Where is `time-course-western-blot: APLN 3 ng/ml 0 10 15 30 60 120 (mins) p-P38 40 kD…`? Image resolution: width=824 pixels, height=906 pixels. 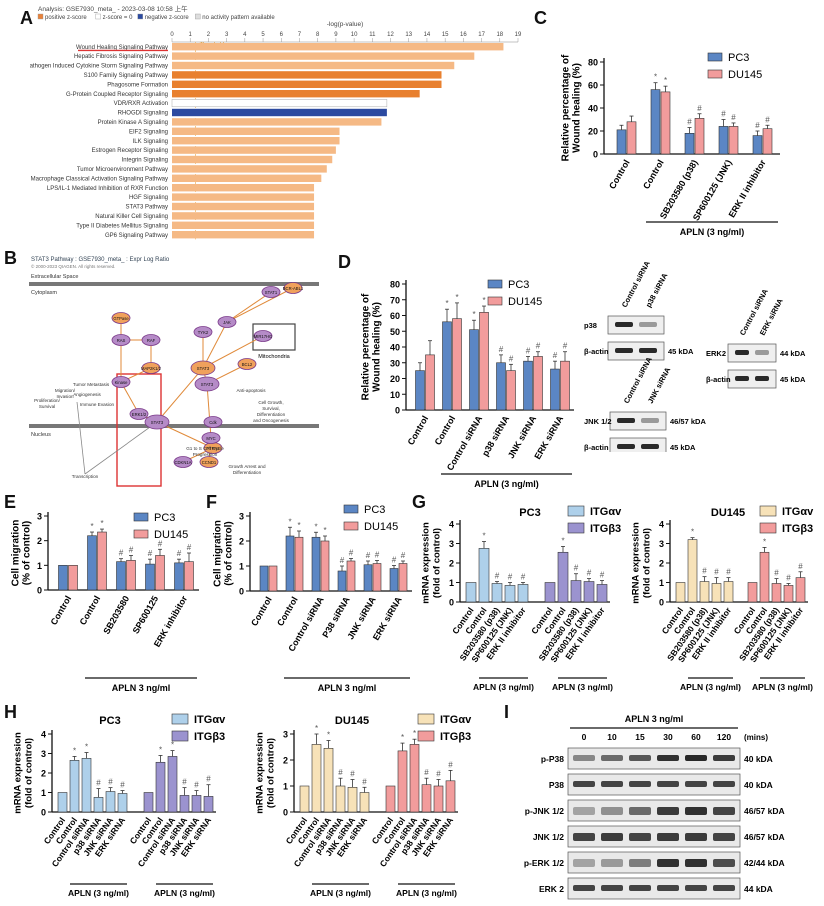
time-course-western-blot: APLN 3 ng/ml 0 10 15 30 60 120 (mins) p-P38 40 kD… is located at coordinates (654, 807).